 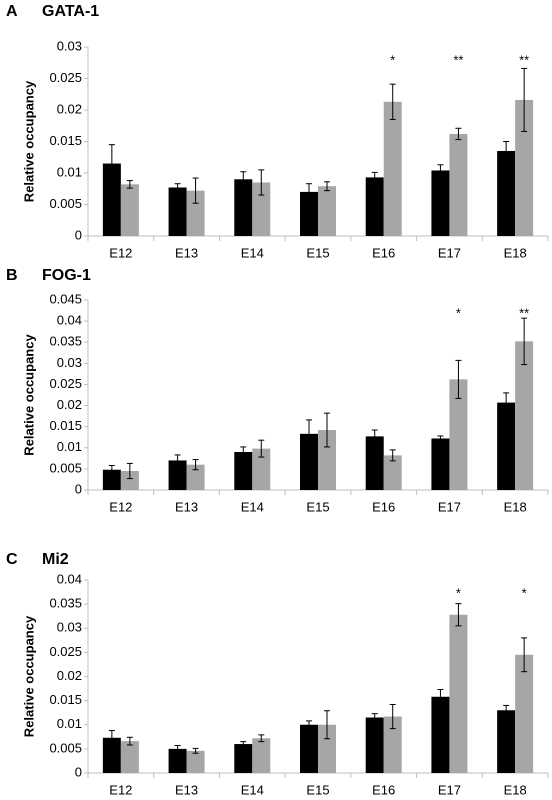 What do you see at coordinates (66, 275) in the screenshot?
I see `chart-title: FOG-1` at bounding box center [66, 275].